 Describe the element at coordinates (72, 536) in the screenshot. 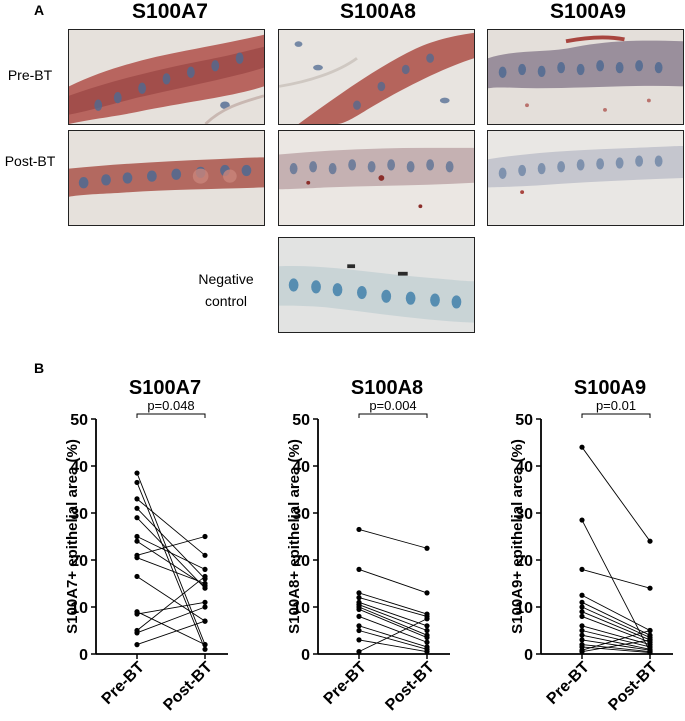

I see `chart-0-y-axis-label: S100A7+ epithelial area (%)` at that location.